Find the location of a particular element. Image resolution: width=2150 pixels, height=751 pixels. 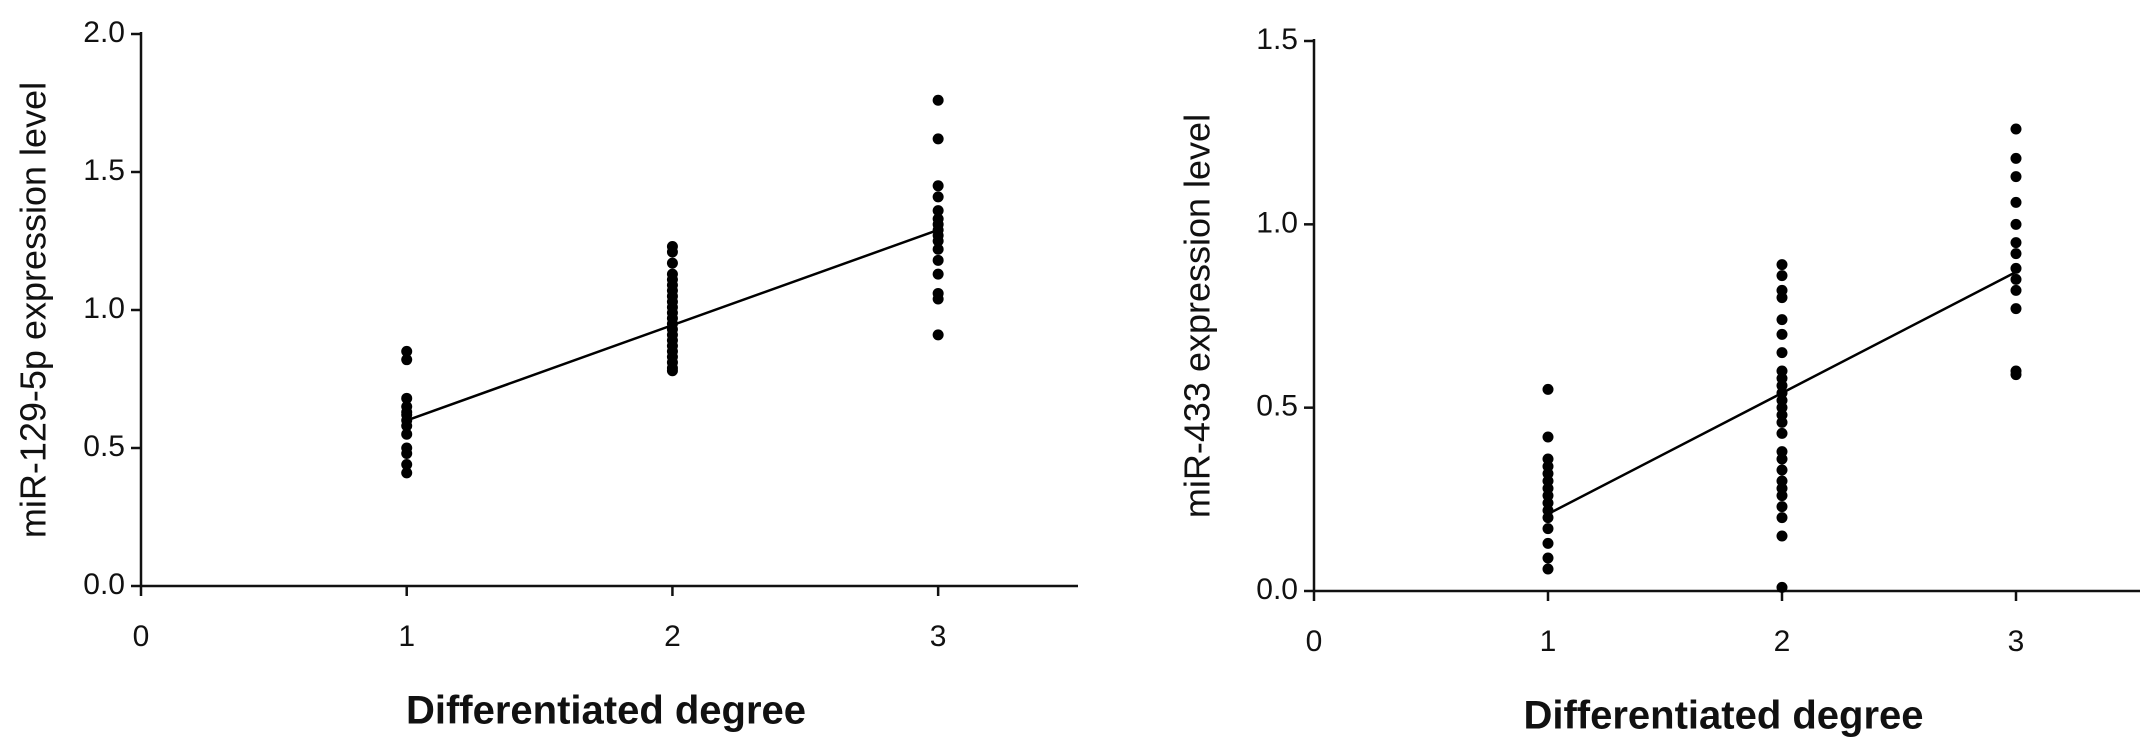

y-tick-label: 2.0 is located at coordinates (104, 32).